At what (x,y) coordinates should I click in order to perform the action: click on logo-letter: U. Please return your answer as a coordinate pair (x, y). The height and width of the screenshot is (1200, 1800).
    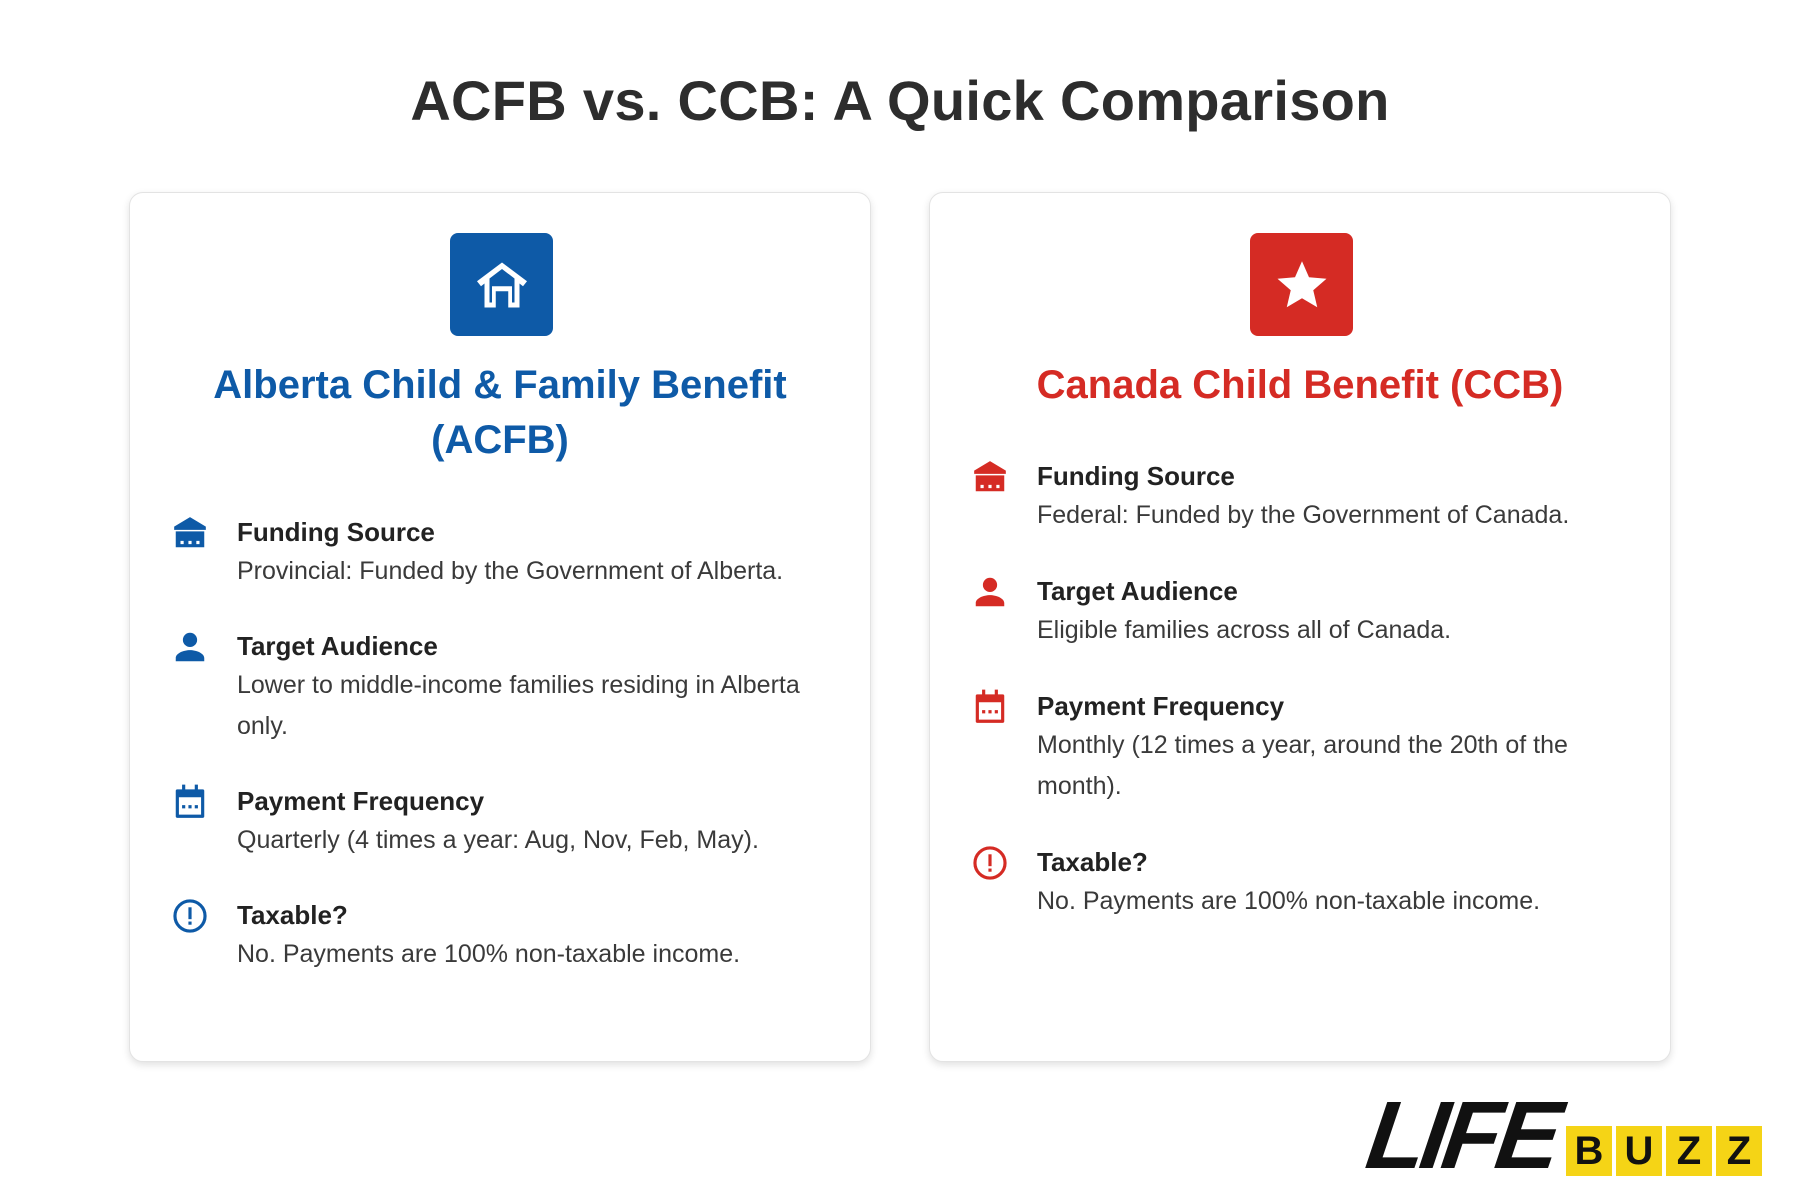
    Looking at the image, I should click on (1638, 1151).